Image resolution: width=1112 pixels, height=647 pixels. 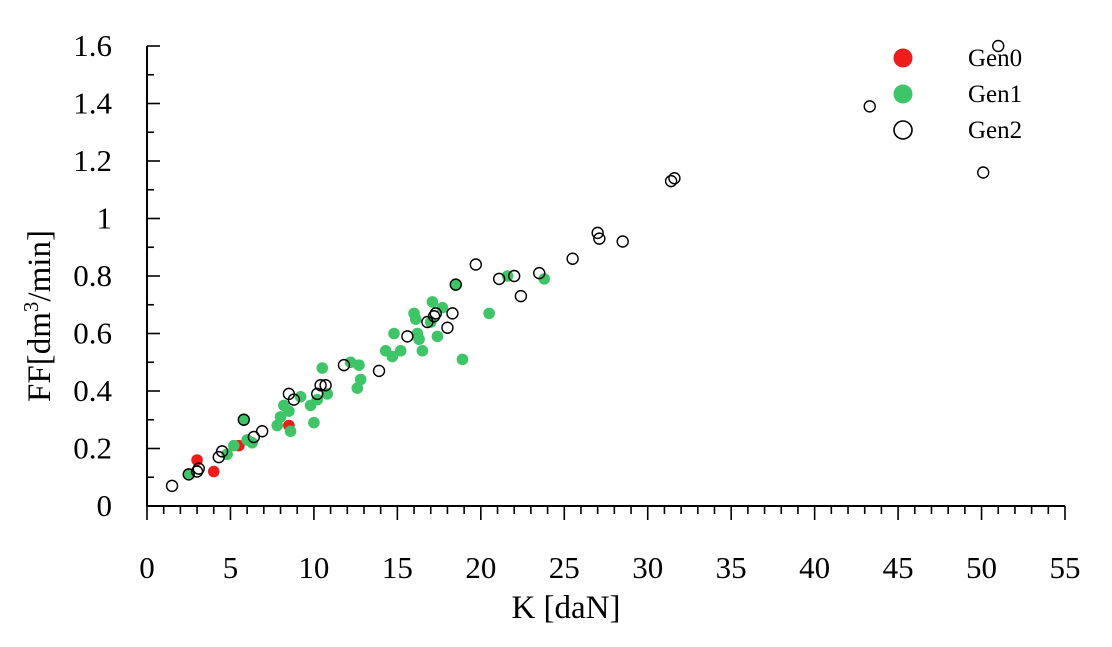 I want to click on series-gen1, so click(x=366, y=375).